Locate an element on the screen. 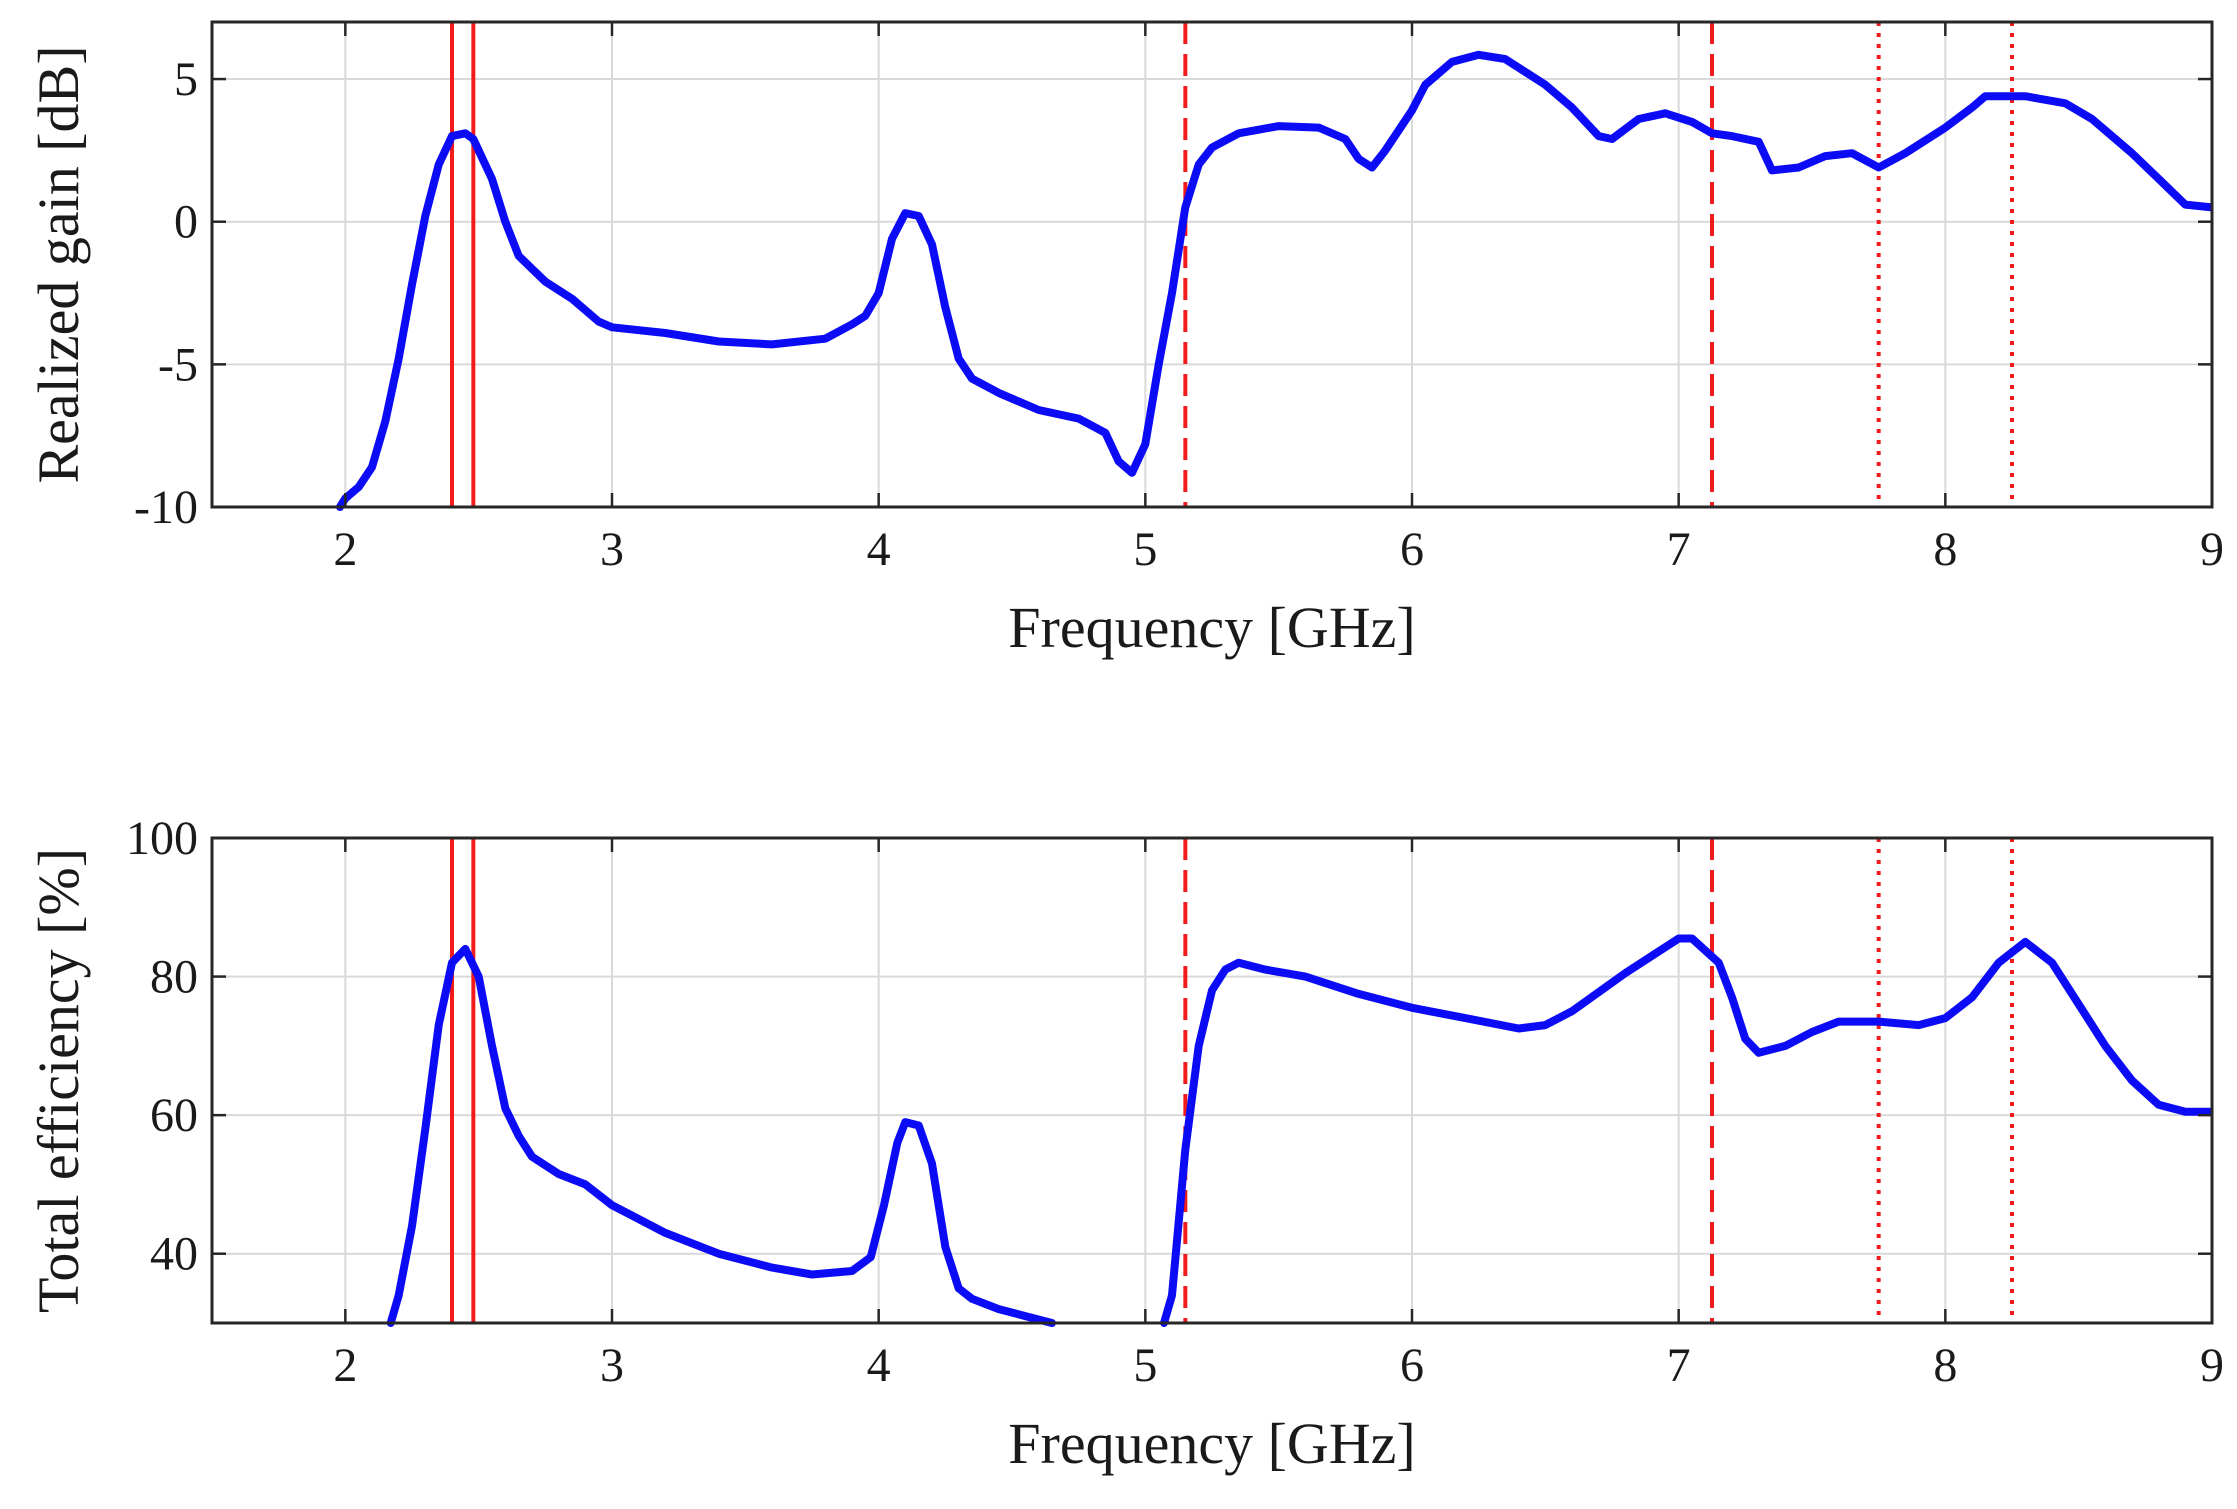  gain-xtick-label-6: 6 is located at coordinates (1412, 549).